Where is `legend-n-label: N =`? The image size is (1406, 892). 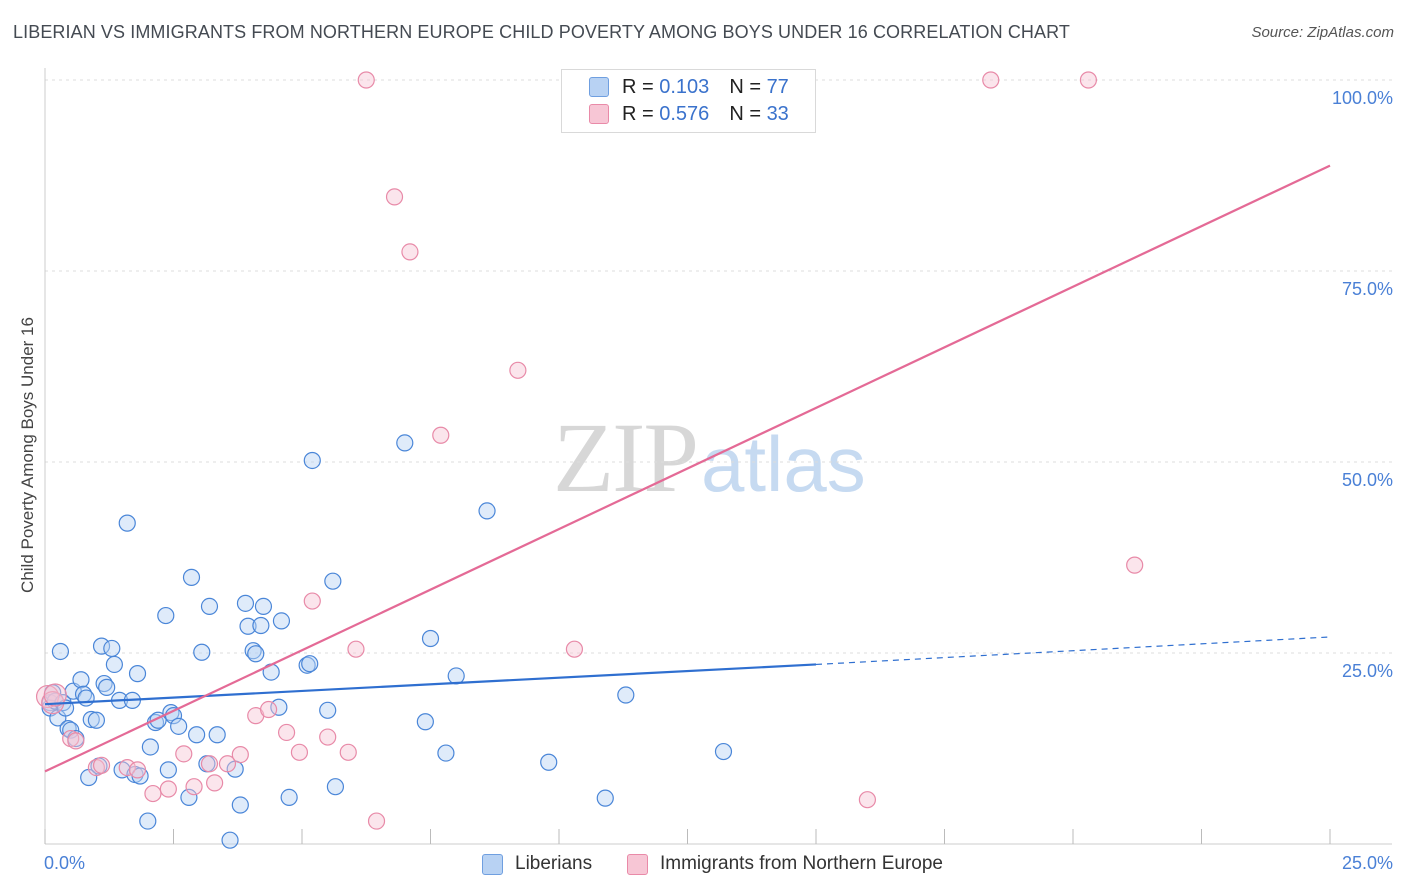
legend-n-label: N = is located at coordinates (745, 113).